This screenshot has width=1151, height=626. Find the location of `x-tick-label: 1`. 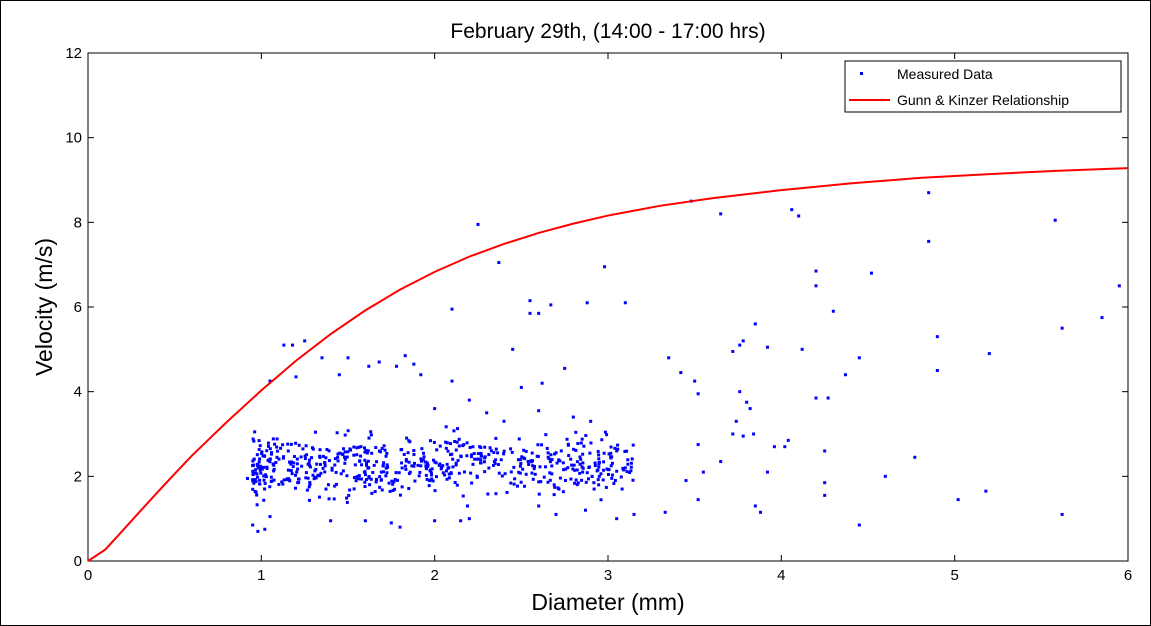

x-tick-label: 1 is located at coordinates (261, 575).